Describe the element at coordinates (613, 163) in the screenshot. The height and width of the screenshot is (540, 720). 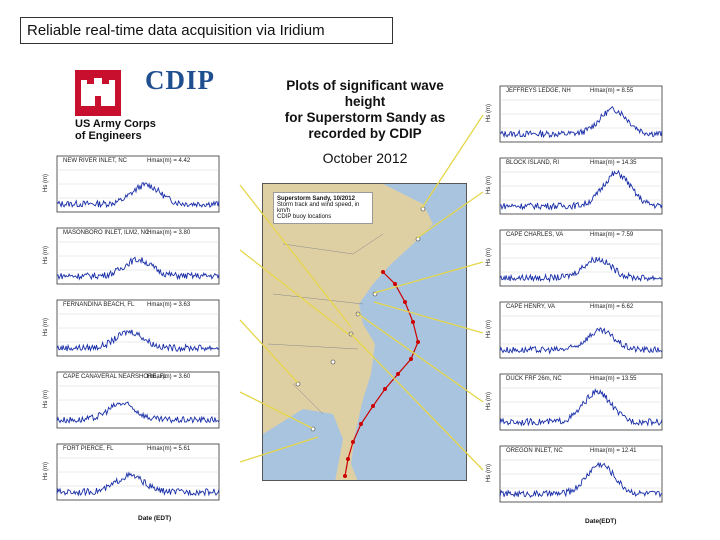
I see `plot-hmax-label: Hmax(m) = 14.35` at that location.